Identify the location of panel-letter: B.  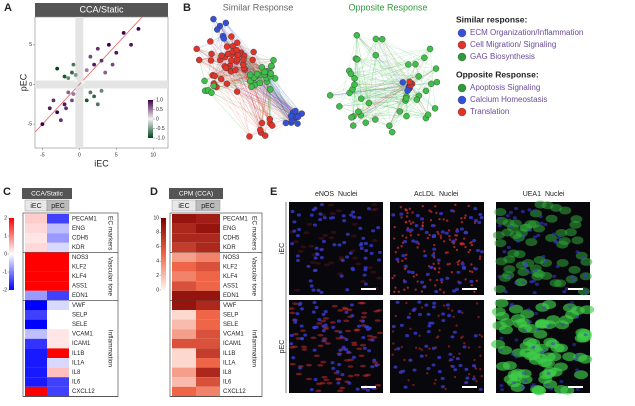
(187, 8).